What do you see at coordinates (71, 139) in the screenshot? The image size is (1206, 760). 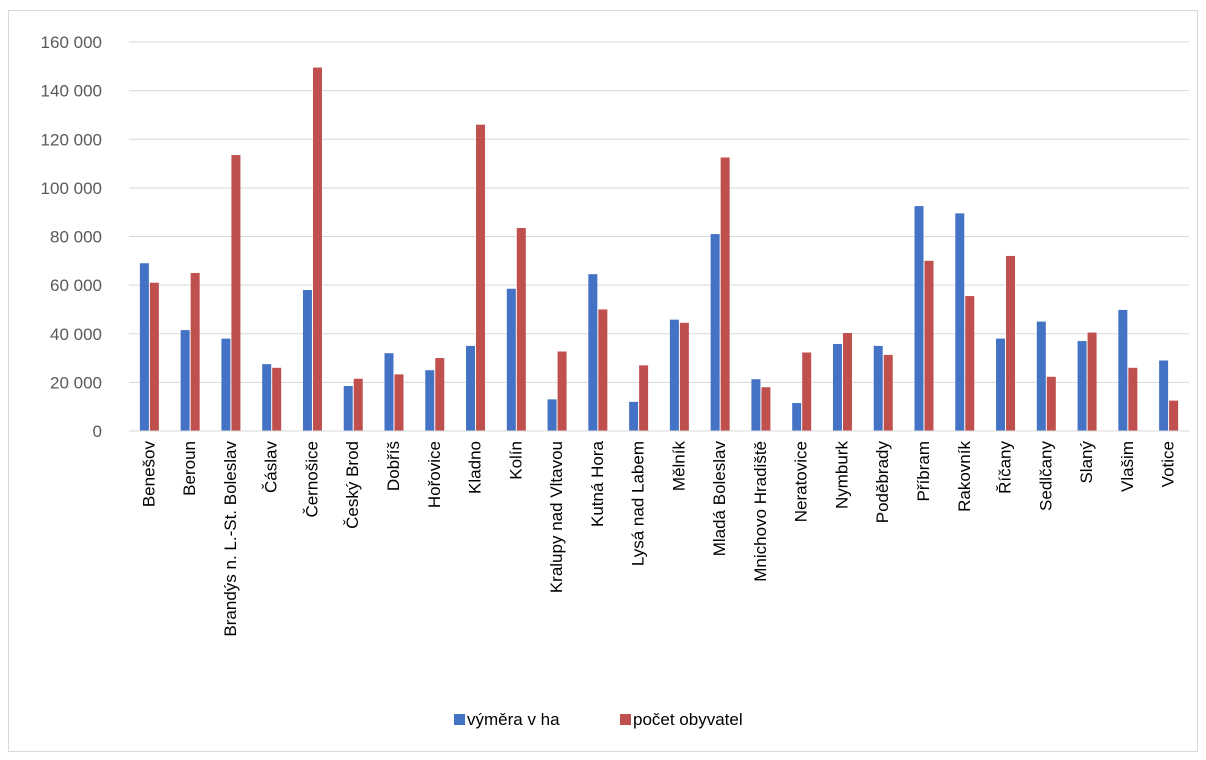 I see `y-tick-label: 120 000` at bounding box center [71, 139].